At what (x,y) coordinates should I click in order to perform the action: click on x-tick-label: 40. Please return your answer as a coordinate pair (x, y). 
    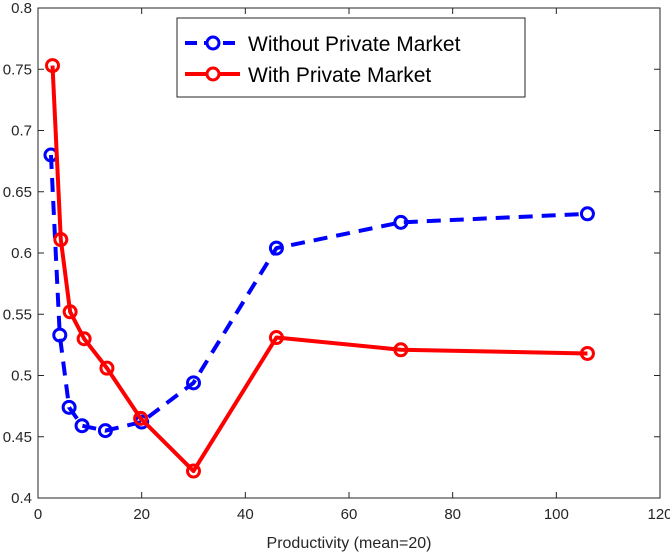
    Looking at the image, I should click on (245, 514).